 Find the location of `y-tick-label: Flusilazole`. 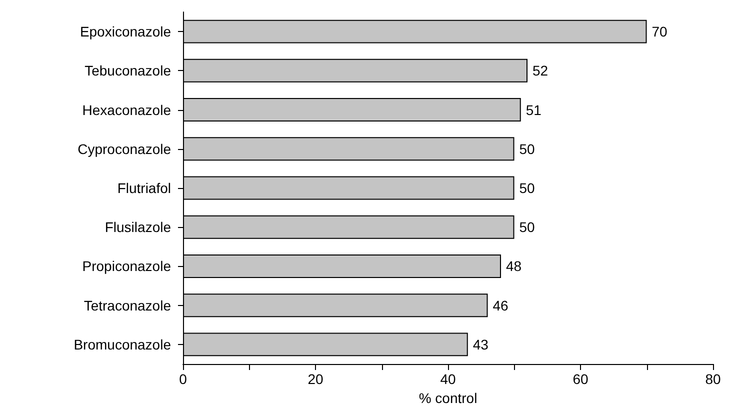

y-tick-label: Flusilazole is located at coordinates (138, 227).